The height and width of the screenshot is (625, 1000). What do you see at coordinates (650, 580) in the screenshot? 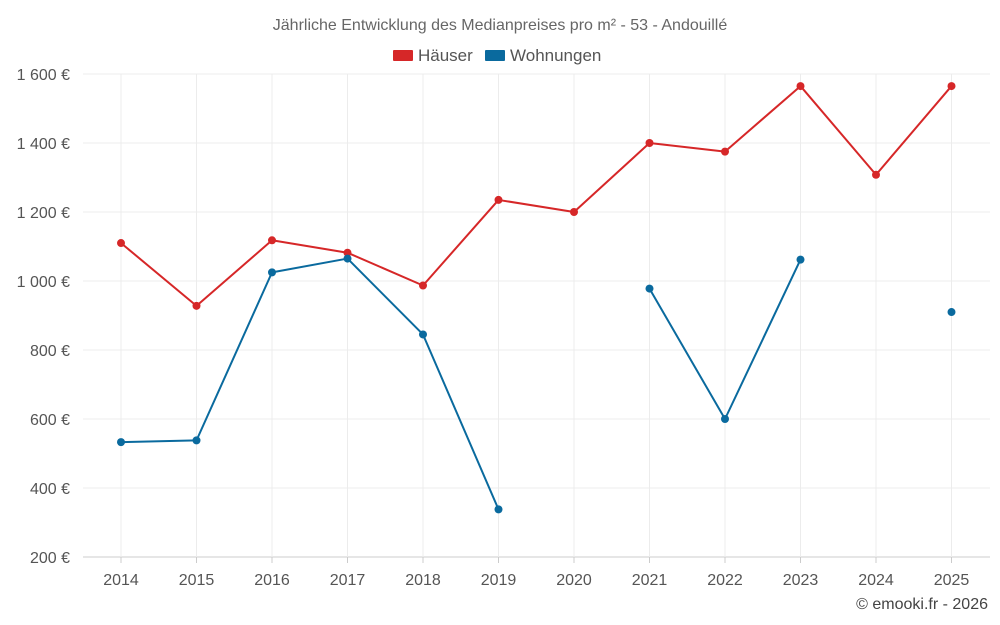
I see `x-tick-label: 2021` at bounding box center [650, 580].